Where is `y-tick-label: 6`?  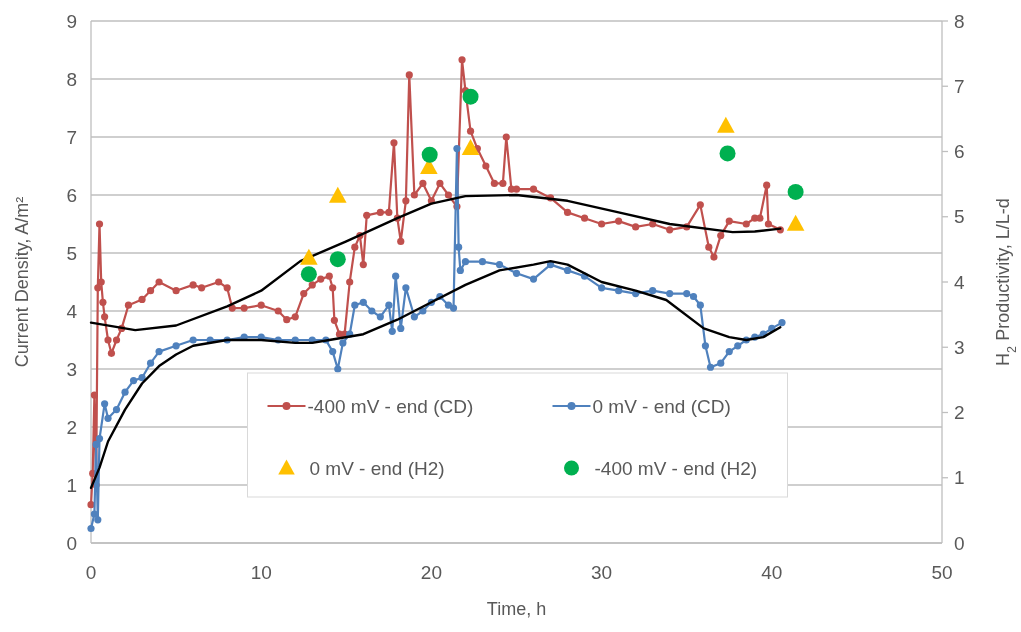 y-tick-label: 6 is located at coordinates (71, 195).